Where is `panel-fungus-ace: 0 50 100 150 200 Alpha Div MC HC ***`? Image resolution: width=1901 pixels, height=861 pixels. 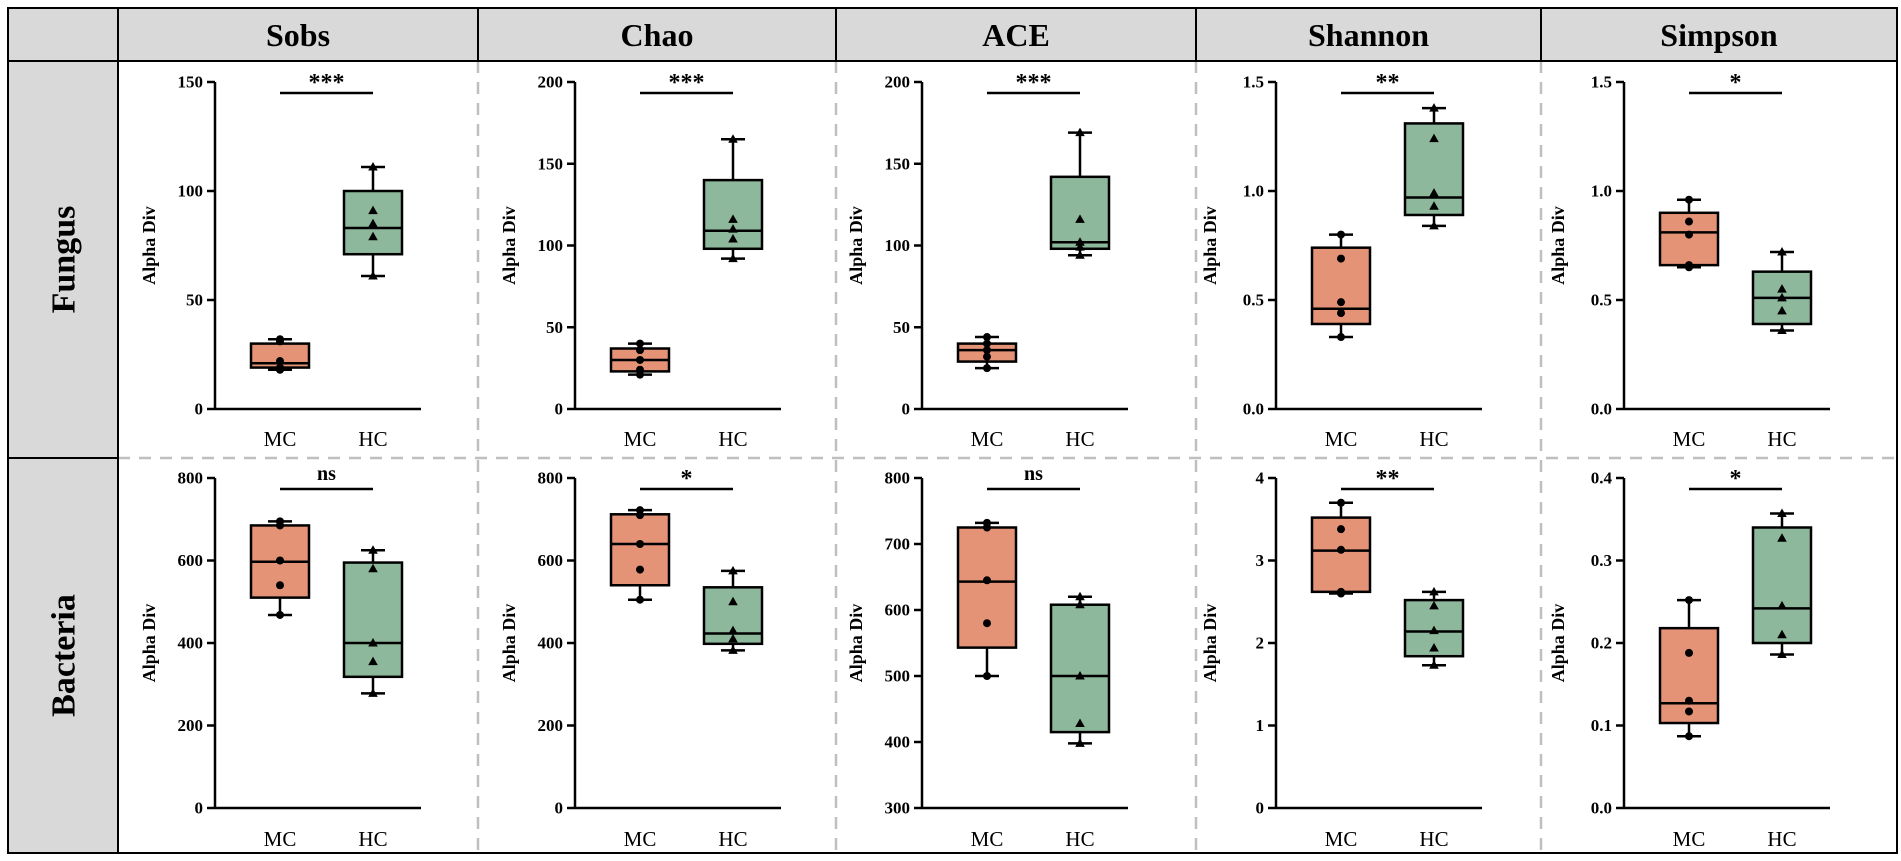
panel-fungus-ace: 0 50 100 150 200 Alpha Div MC HC *** is located at coordinates (987, 260).